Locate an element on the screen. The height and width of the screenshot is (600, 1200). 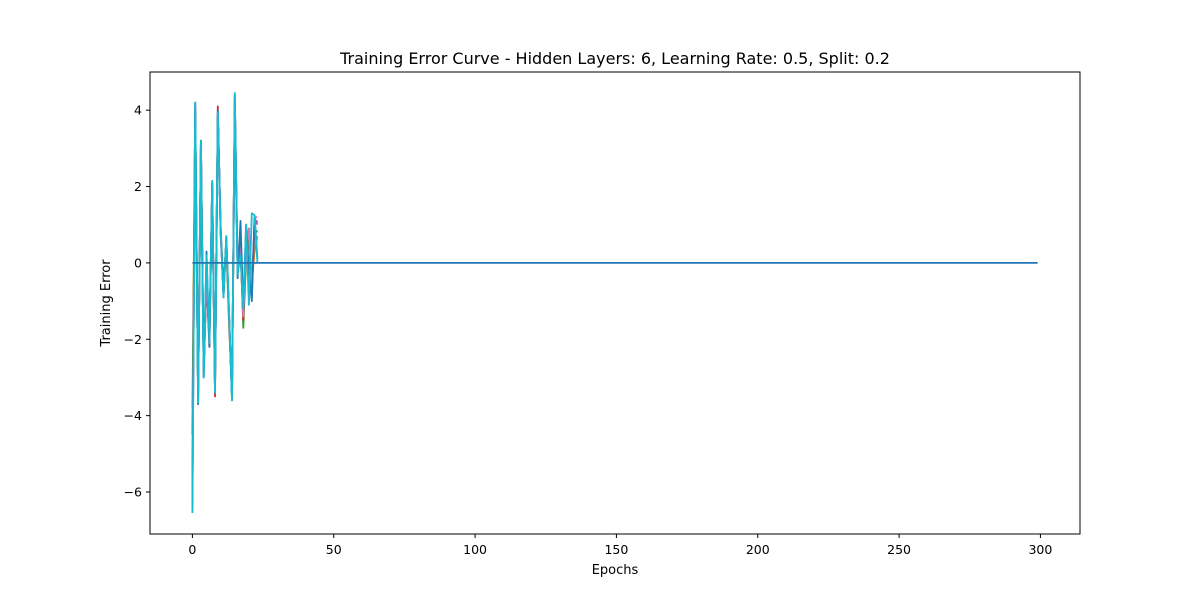
y-tick-label: −6 is located at coordinates (133, 492).